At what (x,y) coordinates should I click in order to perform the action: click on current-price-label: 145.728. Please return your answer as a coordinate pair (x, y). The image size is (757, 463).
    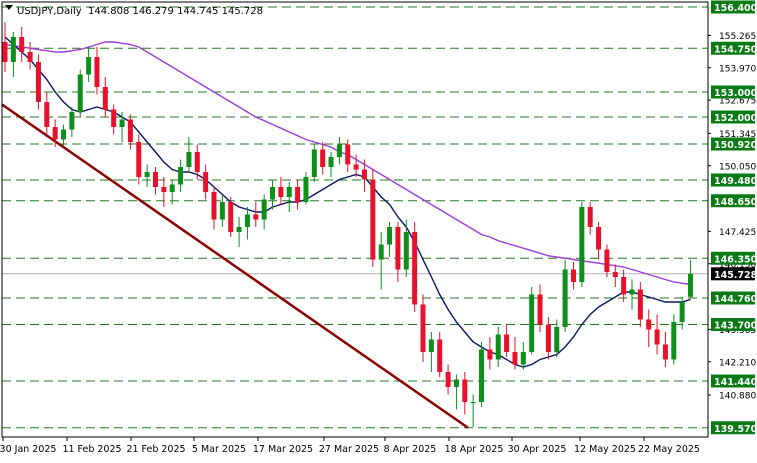
    Looking at the image, I should click on (734, 274).